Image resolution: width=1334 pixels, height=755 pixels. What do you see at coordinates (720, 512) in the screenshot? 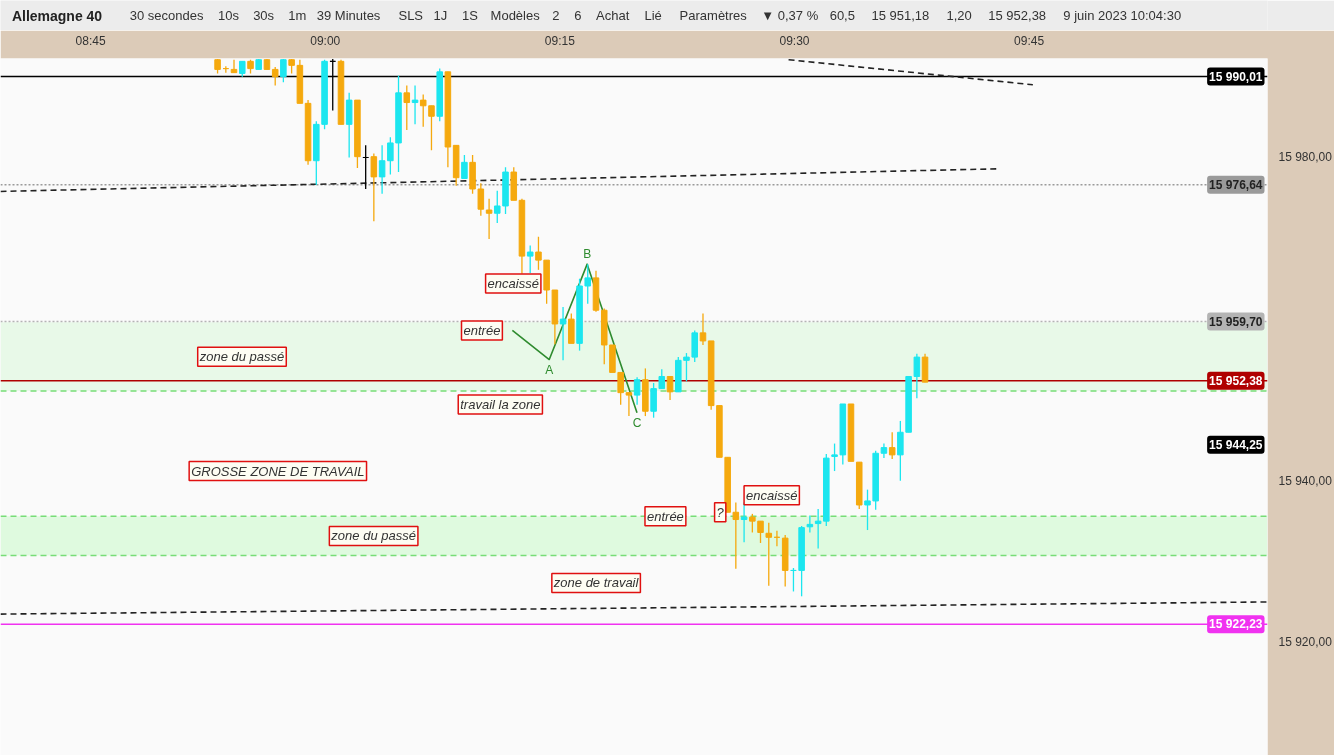
I see `annotation: ?` at bounding box center [720, 512].